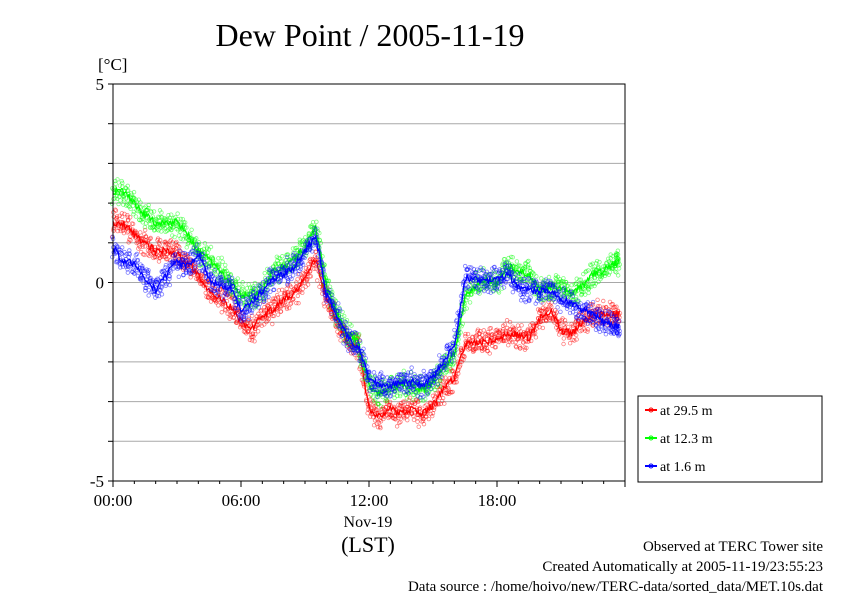 This screenshot has width=842, height=595. I want to click on legend-entry: at 1.6 m, so click(675, 467).